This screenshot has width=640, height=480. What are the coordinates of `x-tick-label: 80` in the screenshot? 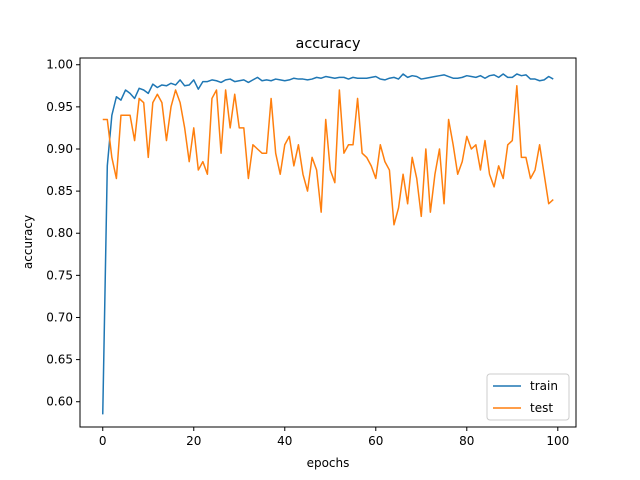 It's located at (466, 441).